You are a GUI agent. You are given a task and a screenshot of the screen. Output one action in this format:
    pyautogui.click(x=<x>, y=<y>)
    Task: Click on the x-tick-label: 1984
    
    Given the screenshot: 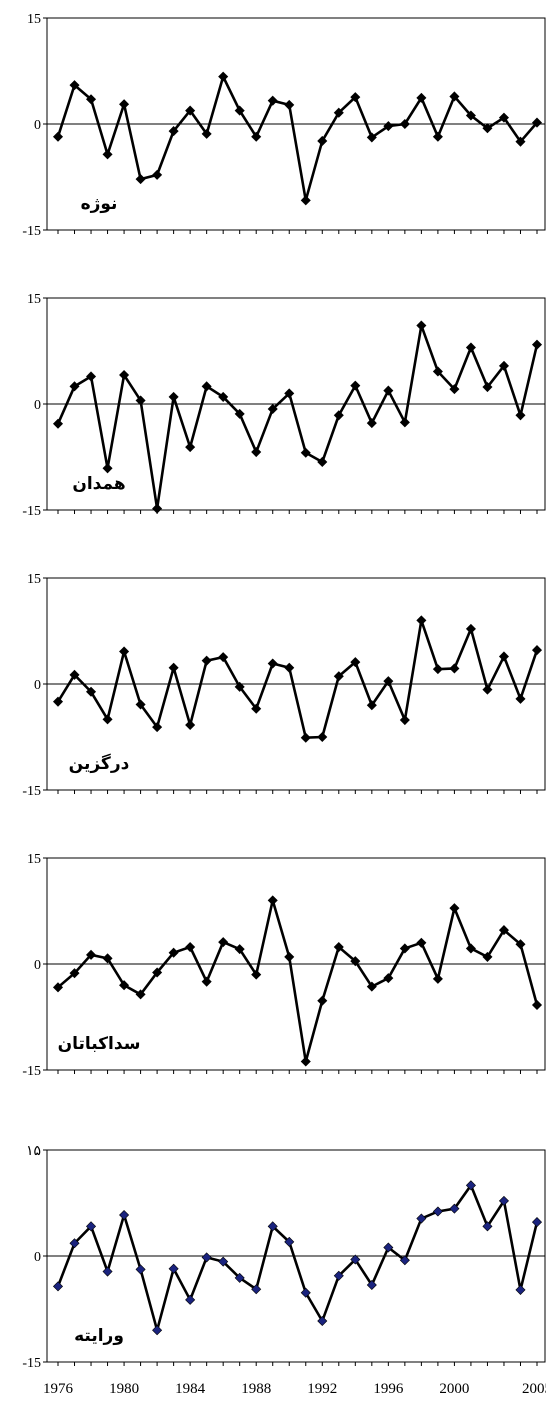 What is the action you would take?
    pyautogui.click(x=190, y=1389)
    